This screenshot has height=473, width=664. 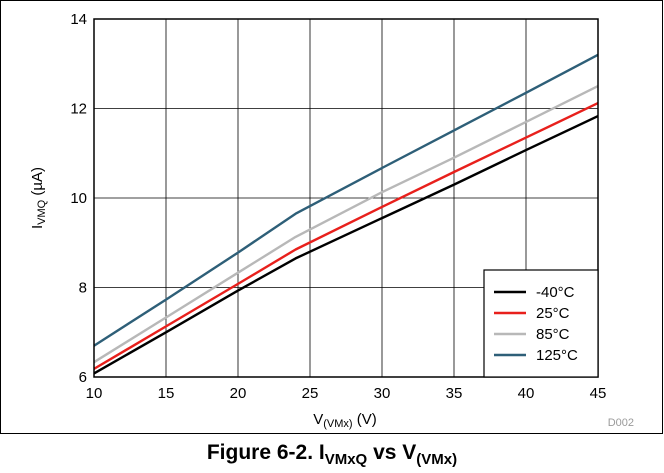 I want to click on y-tick-label: 10, so click(x=78, y=198).